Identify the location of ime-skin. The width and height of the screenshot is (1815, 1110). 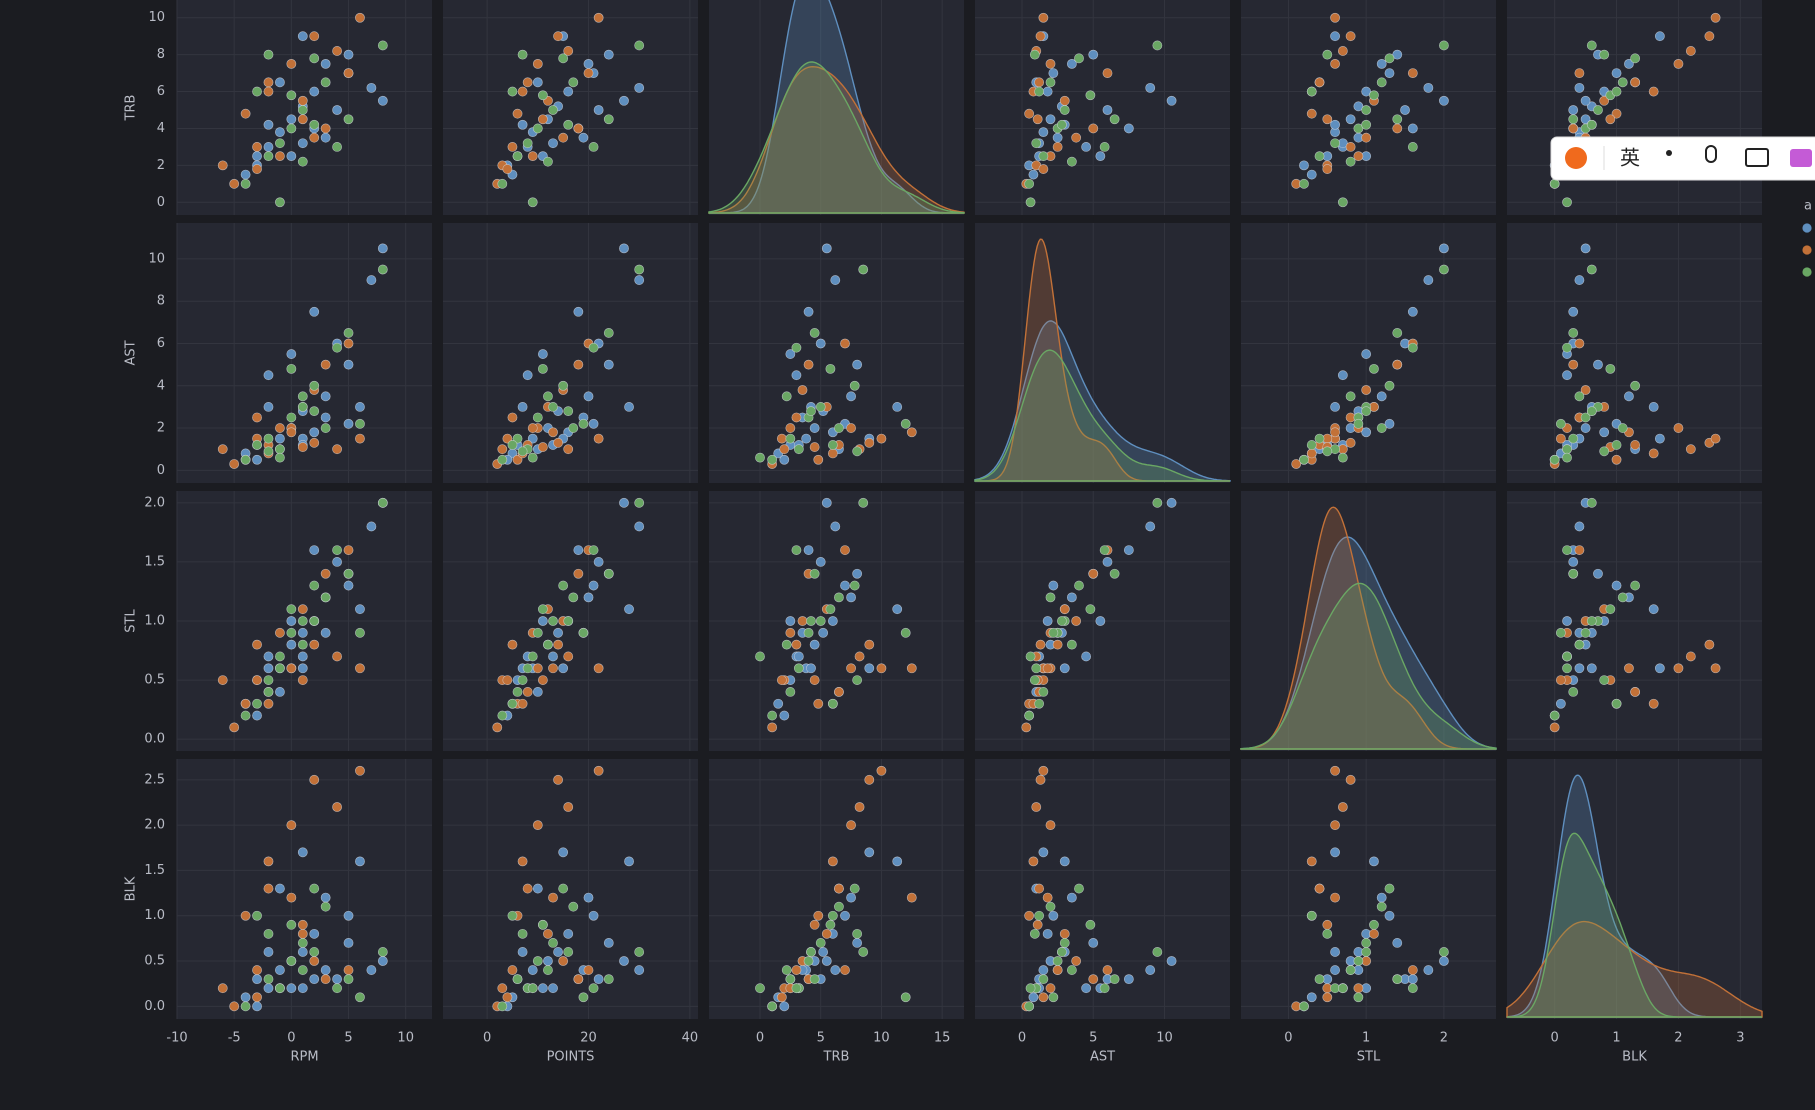
(1801, 158).